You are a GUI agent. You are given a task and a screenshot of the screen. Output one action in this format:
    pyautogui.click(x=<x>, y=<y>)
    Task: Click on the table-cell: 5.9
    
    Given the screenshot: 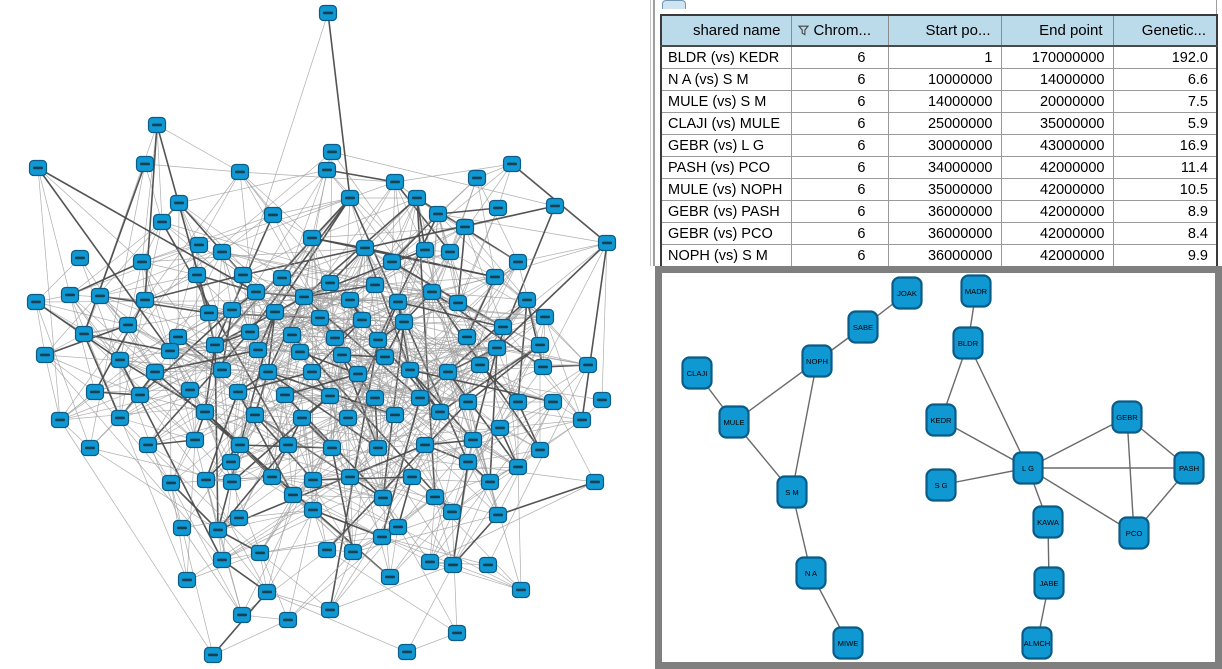 What is the action you would take?
    pyautogui.click(x=1165, y=123)
    